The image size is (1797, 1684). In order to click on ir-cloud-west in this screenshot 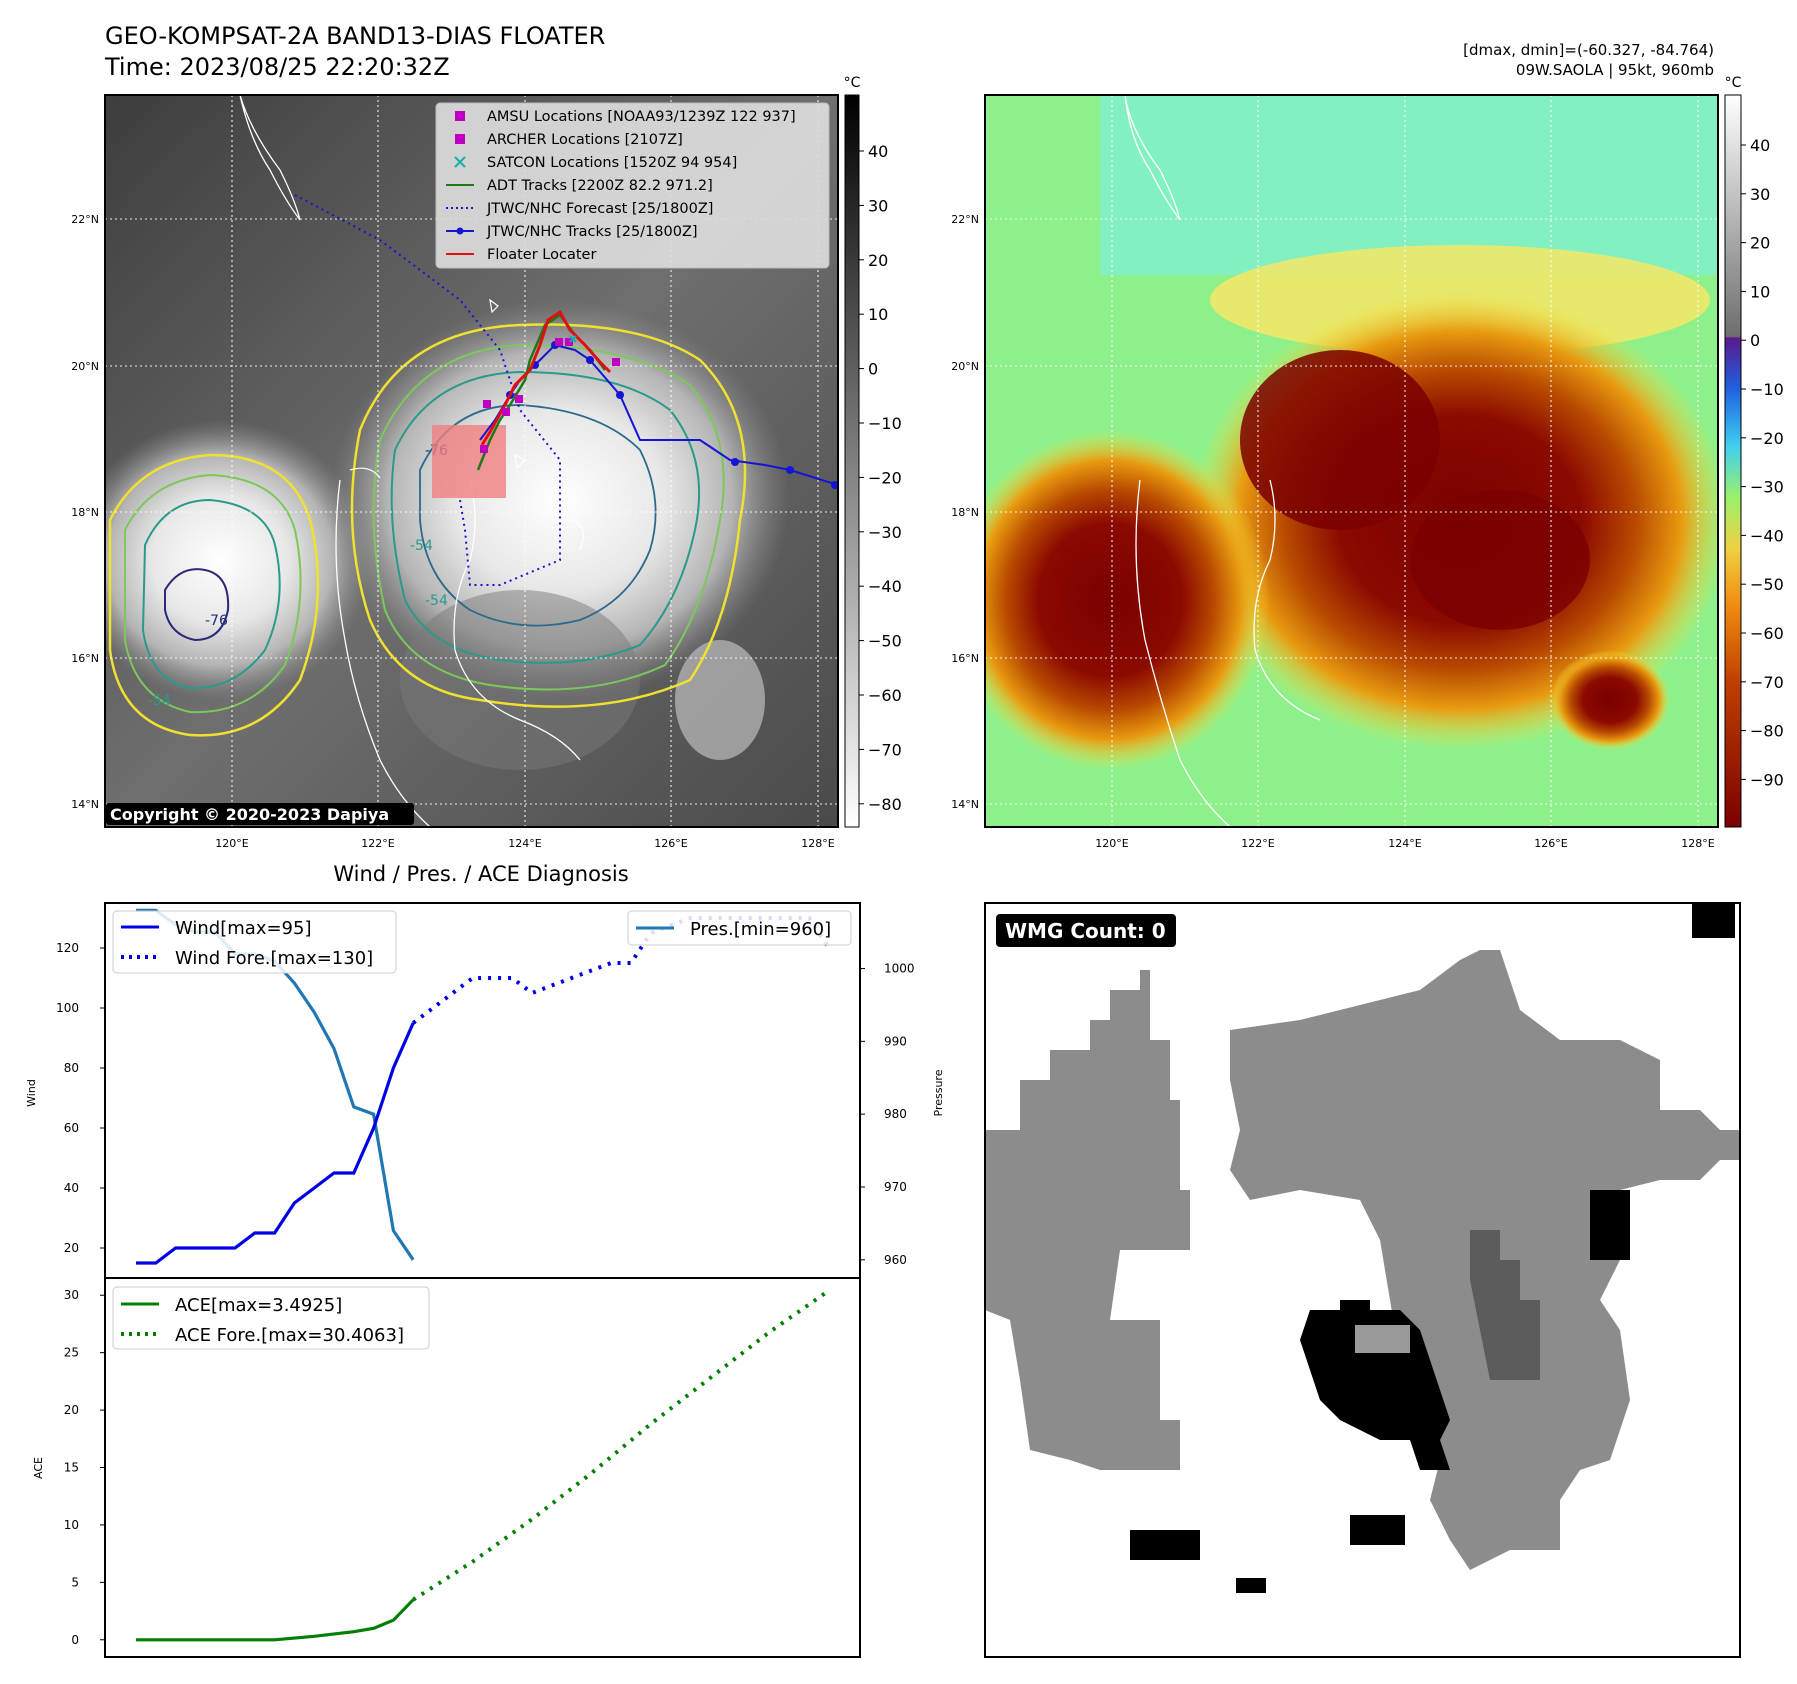, I will do `click(237, 560)`.